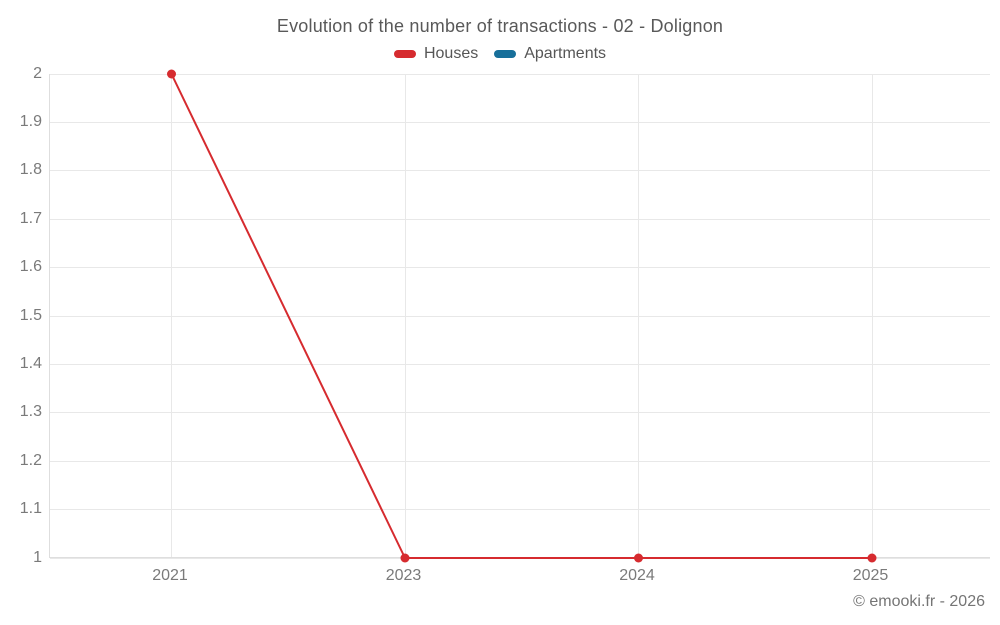 The width and height of the screenshot is (1000, 625). I want to click on legend-item-houses: Houses, so click(436, 54).